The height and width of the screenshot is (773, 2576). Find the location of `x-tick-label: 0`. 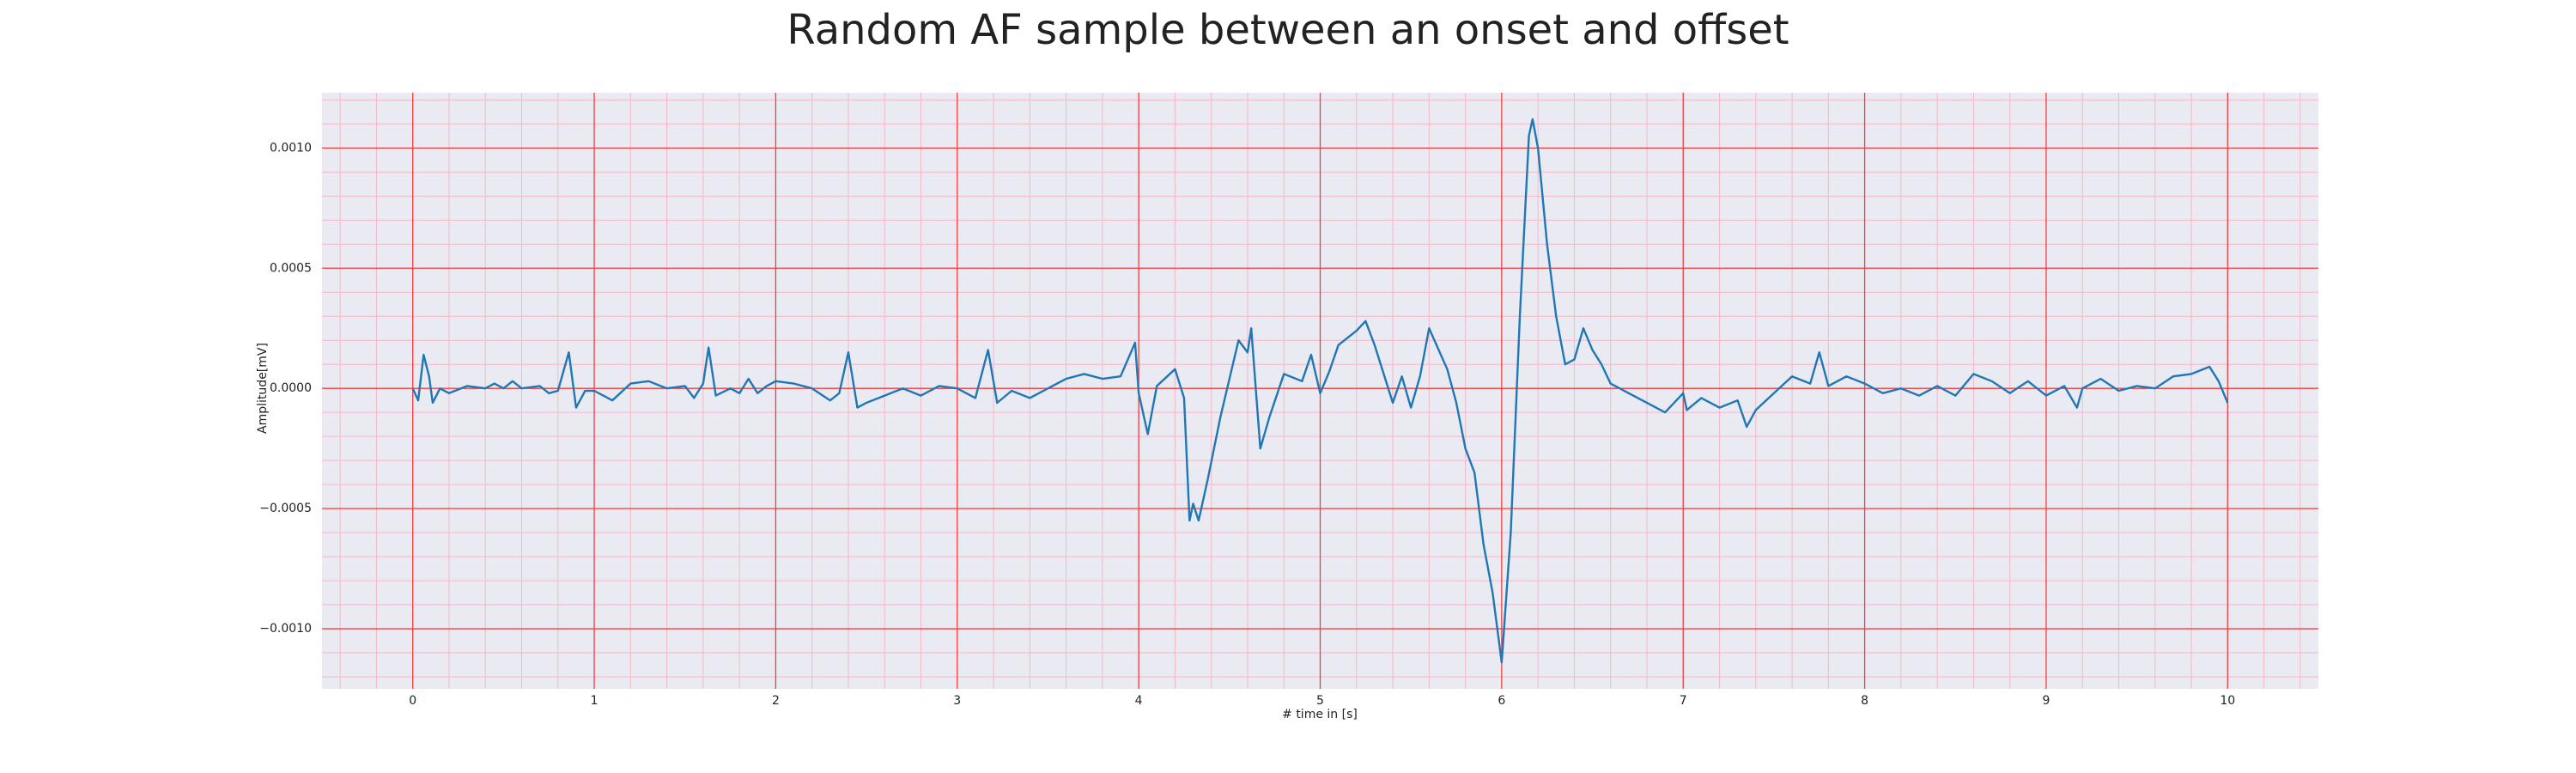

x-tick-label: 0 is located at coordinates (412, 701).